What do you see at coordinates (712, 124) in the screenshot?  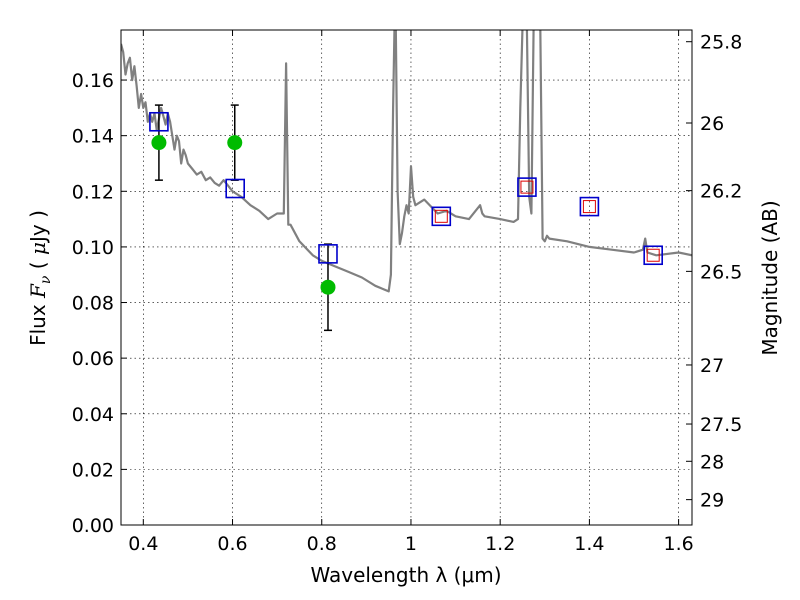 I see `y2-tick-label: 26` at bounding box center [712, 124].